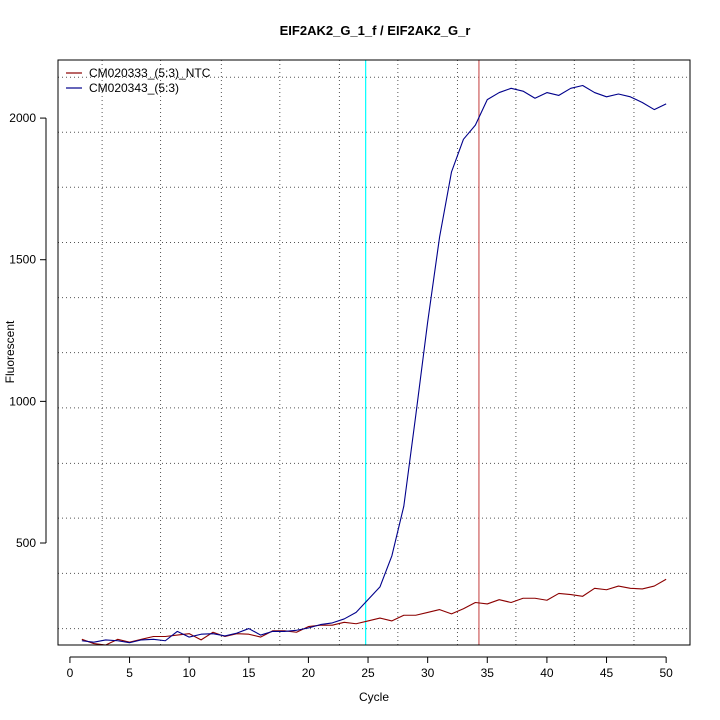  What do you see at coordinates (422, 352) in the screenshot?
I see `threshold-lines` at bounding box center [422, 352].